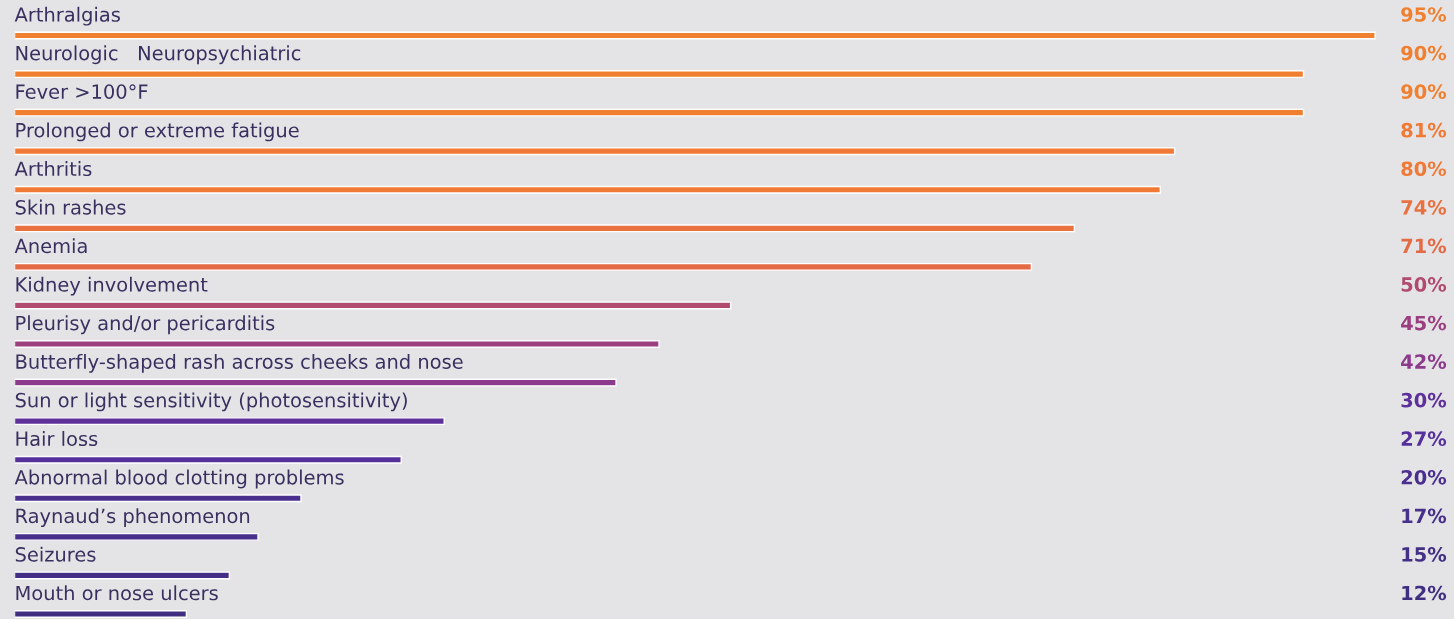 Image resolution: width=1454 pixels, height=619 pixels. Describe the element at coordinates (1424, 246) in the screenshot. I see `data-label: 71%` at that location.